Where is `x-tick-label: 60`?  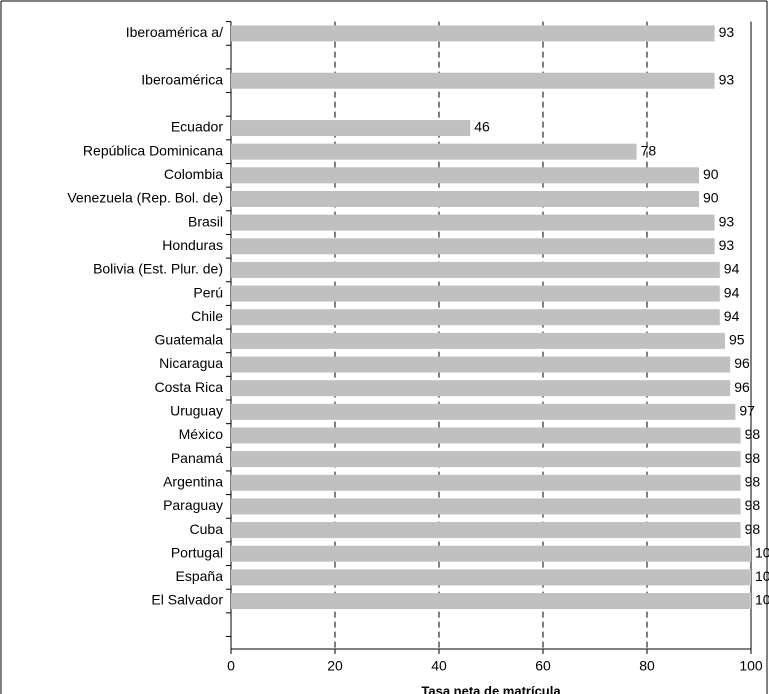
x-tick-label: 60 is located at coordinates (543, 666).